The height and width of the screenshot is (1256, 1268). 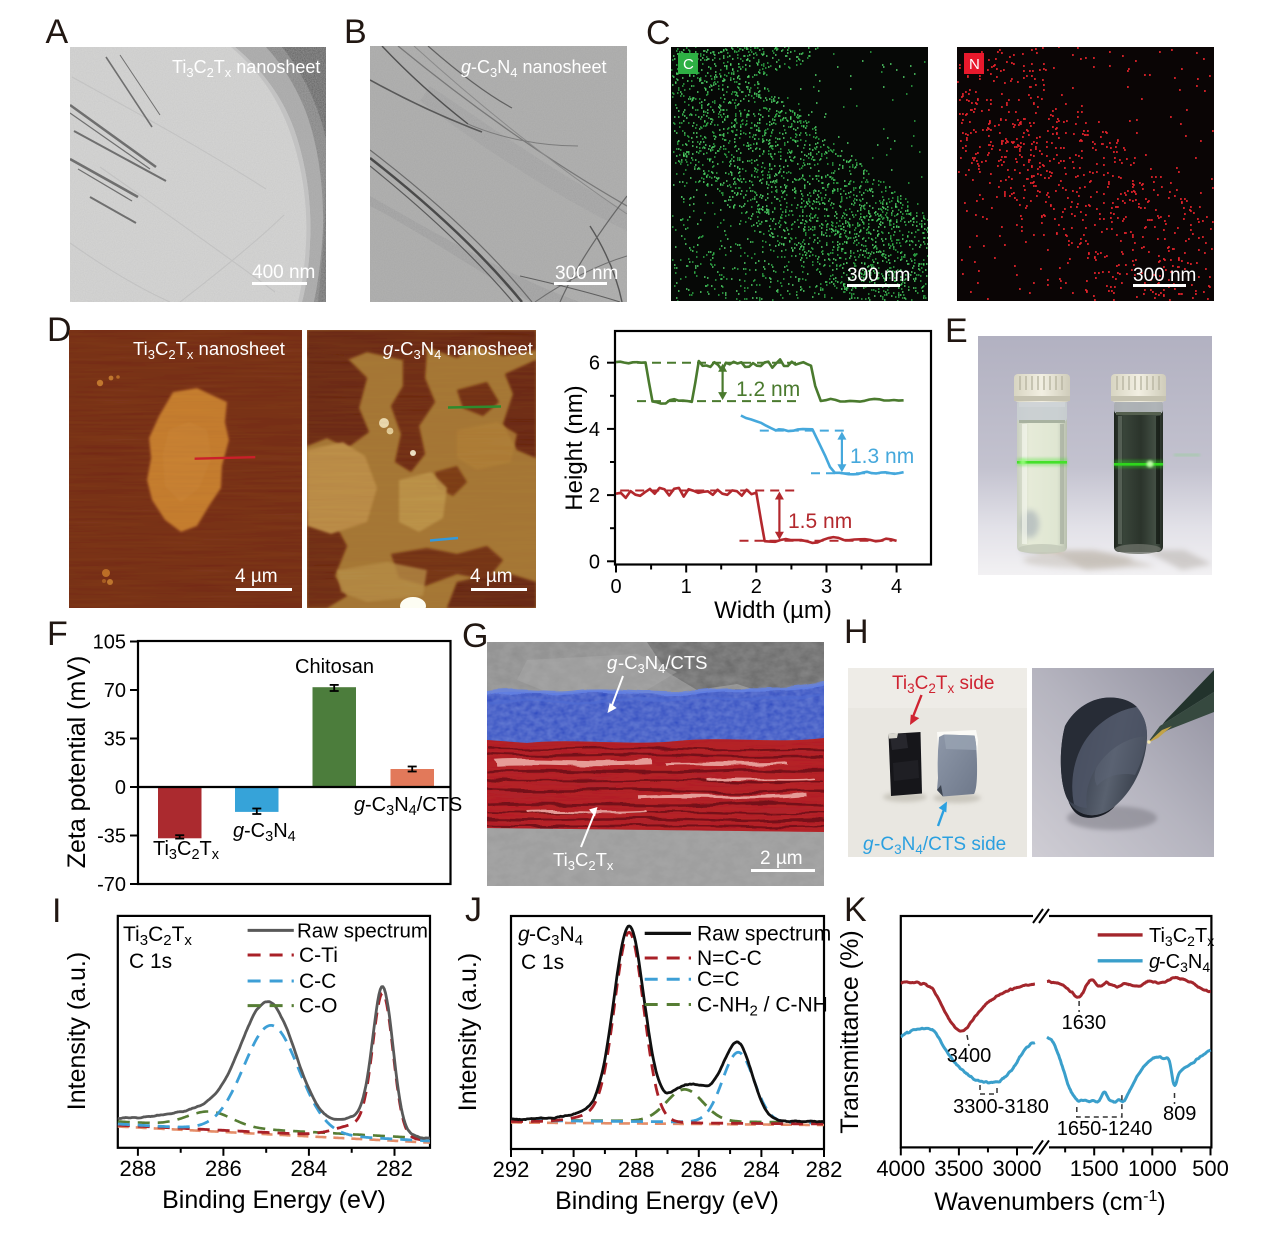 I want to click on svg-text: 500, so click(x=1210, y=1168).